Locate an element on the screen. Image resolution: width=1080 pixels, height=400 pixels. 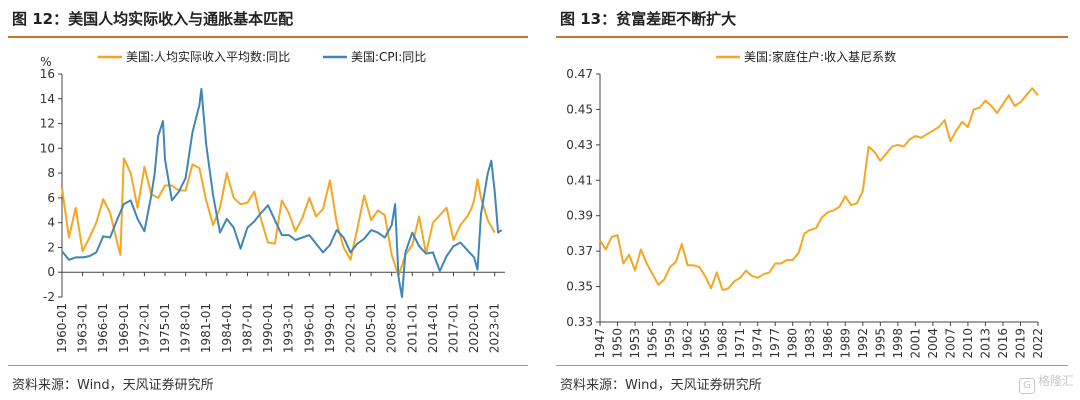
x-tick-label: 2023-01 is located at coordinates (495, 328).